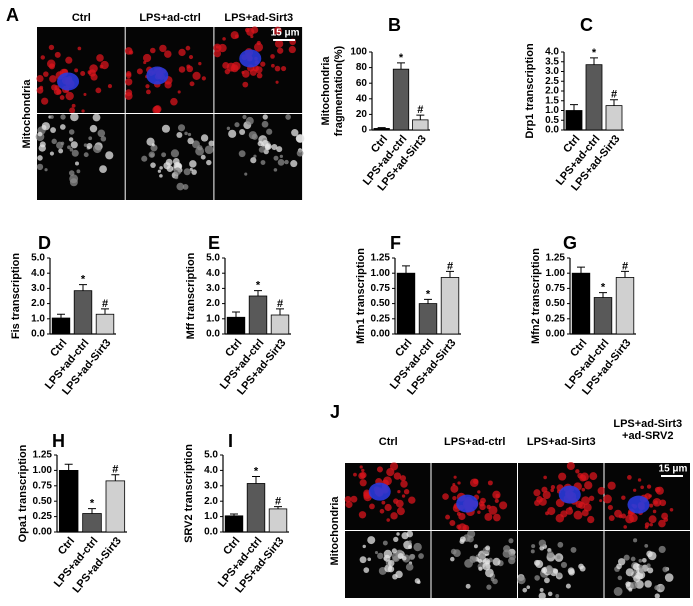 This screenshot has height=606, width=693. What do you see at coordinates (647, 436) in the screenshot?
I see `column-header: +ad-SRV2` at bounding box center [647, 436].